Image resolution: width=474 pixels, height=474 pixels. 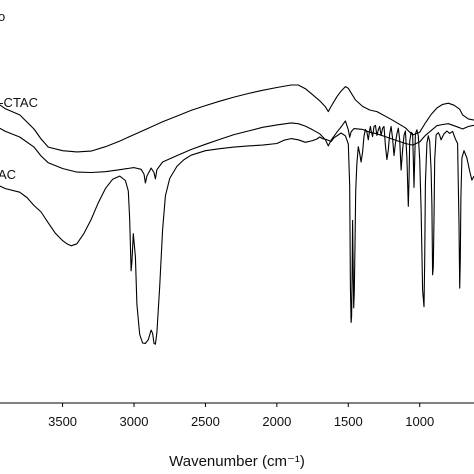 What do you see at coordinates (205, 421) in the screenshot?
I see `x-tick-label-2500: 2500` at bounding box center [205, 421].